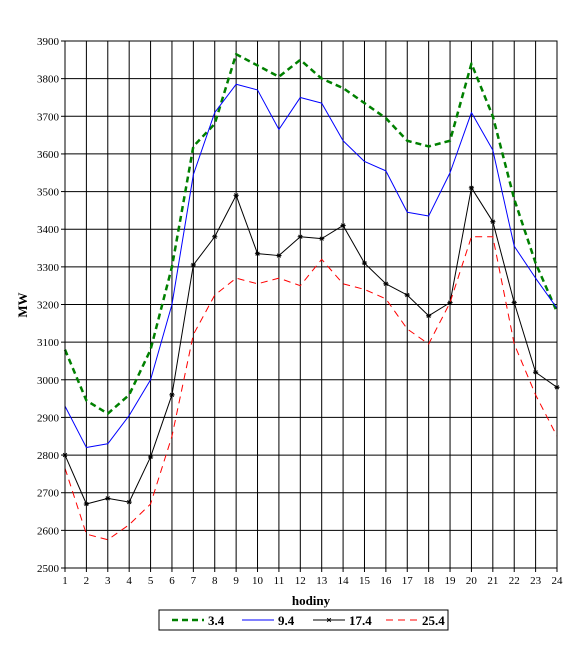  What do you see at coordinates (194, 581) in the screenshot?
I see `x-tick-label: 7` at bounding box center [194, 581].